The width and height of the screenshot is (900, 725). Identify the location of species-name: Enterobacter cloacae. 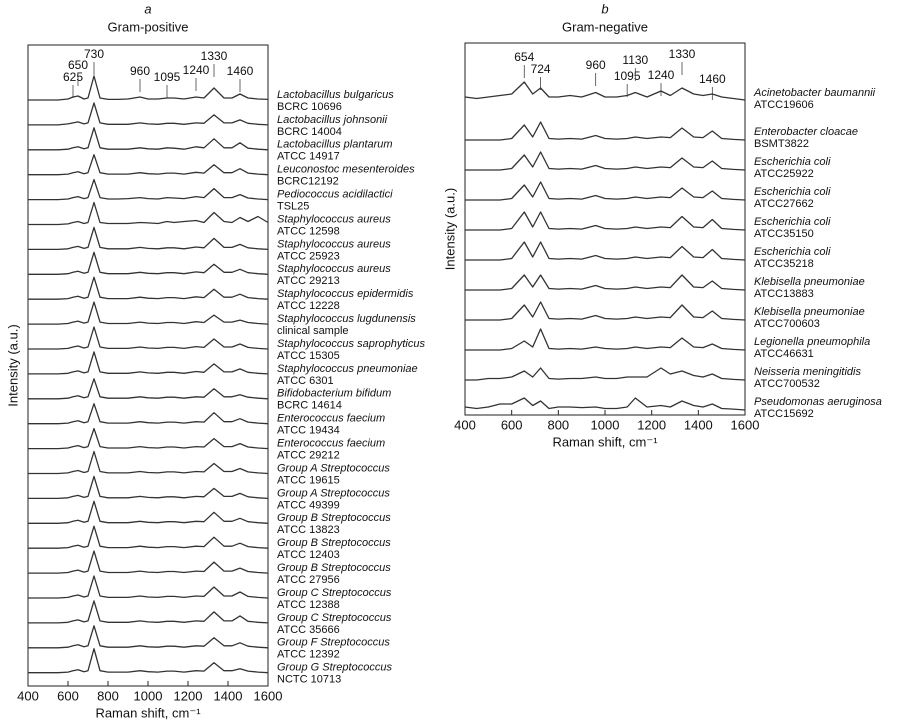
(806, 132).